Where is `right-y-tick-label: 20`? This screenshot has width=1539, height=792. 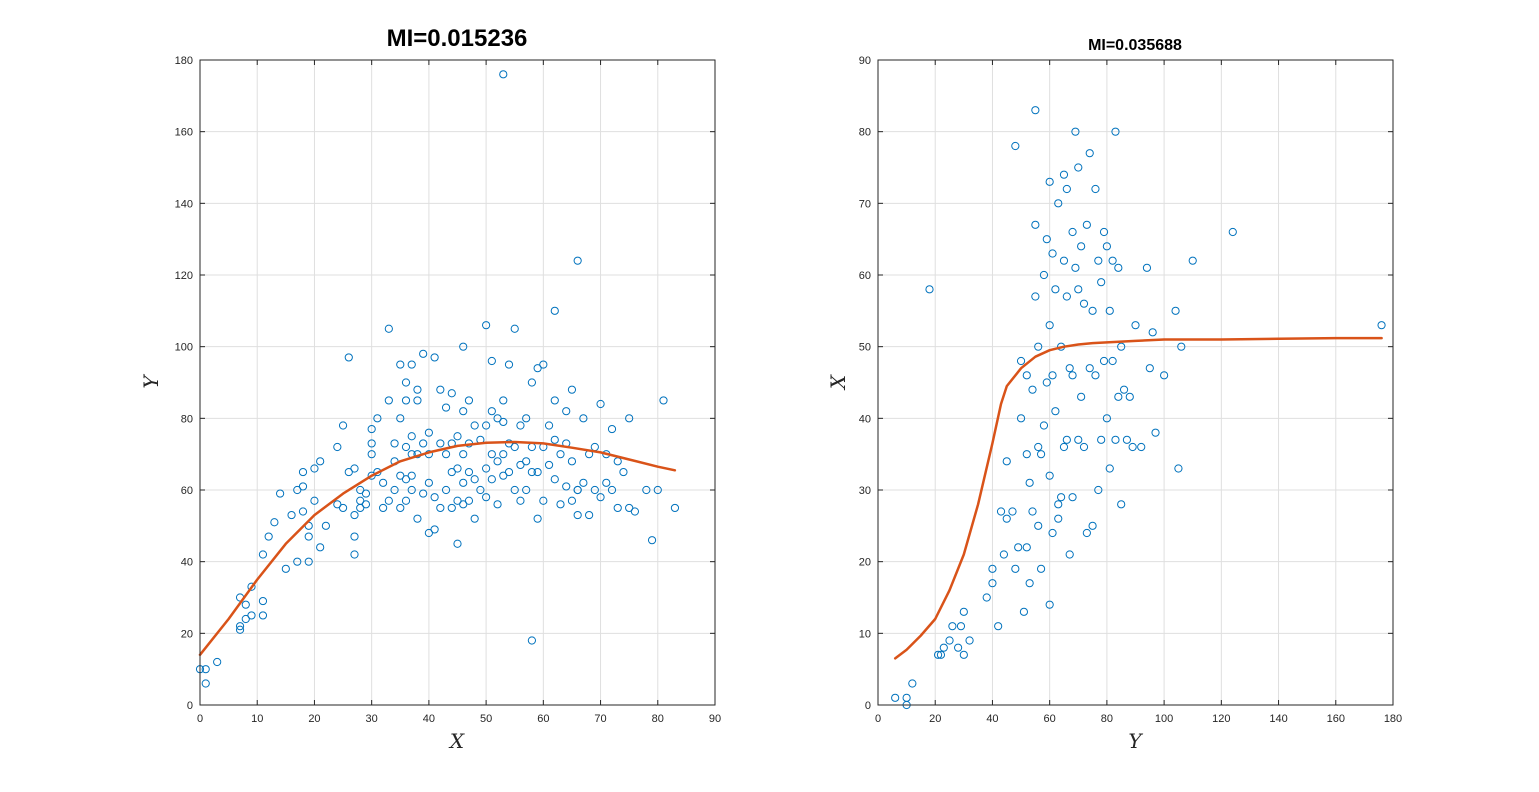
right-y-tick-label: 20 is located at coordinates (865, 563).